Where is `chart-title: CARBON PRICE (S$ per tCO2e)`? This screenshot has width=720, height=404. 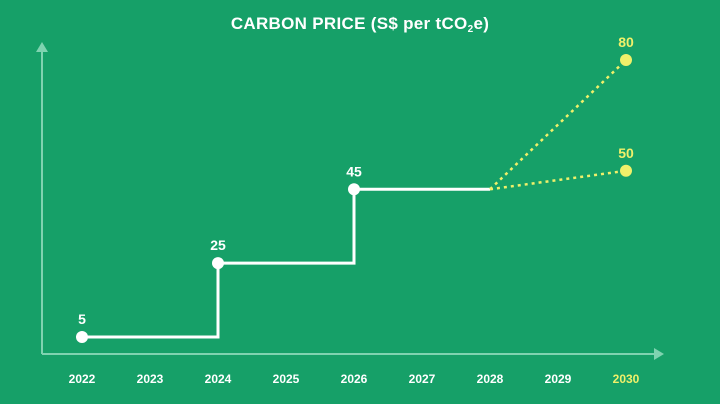 chart-title: CARBON PRICE (S$ per tCO2e) is located at coordinates (360, 24).